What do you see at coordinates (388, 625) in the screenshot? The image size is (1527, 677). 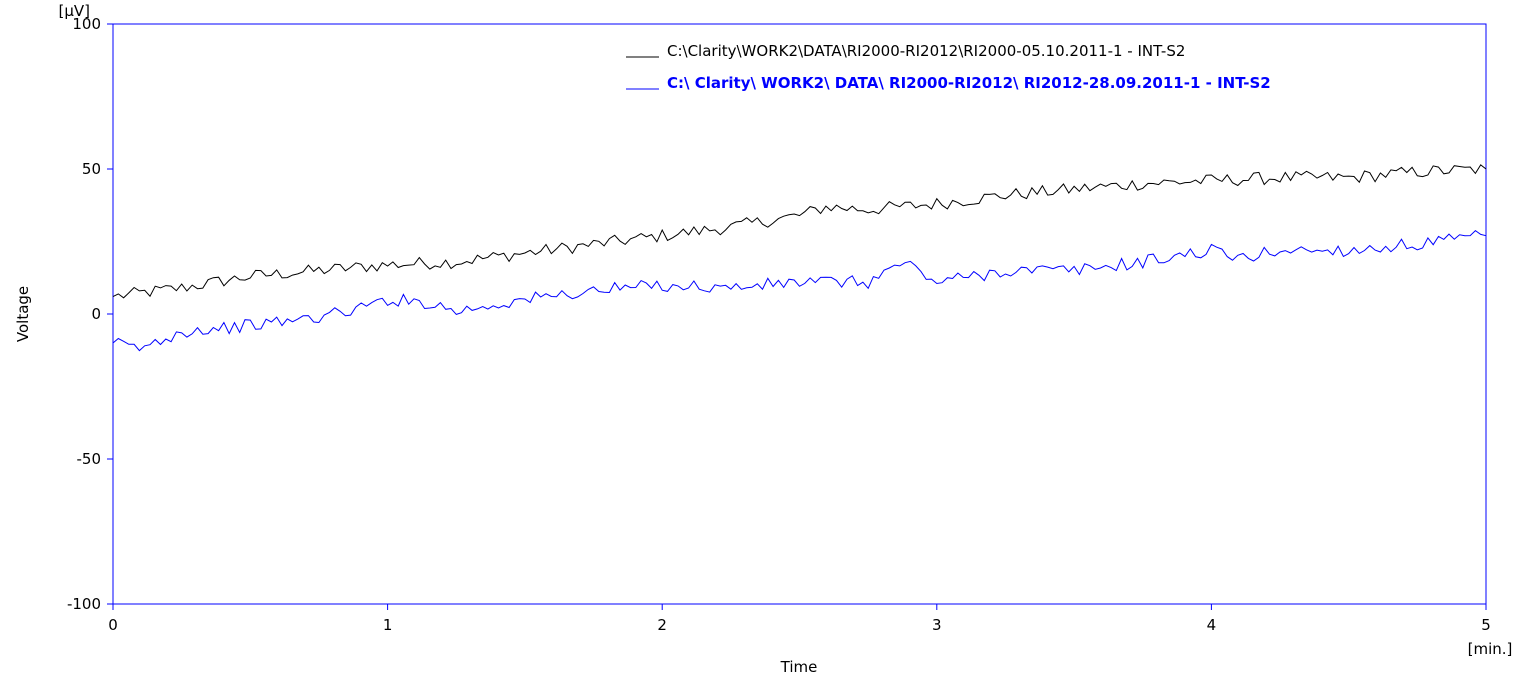 I see `x-tick-label: 1` at bounding box center [388, 625].